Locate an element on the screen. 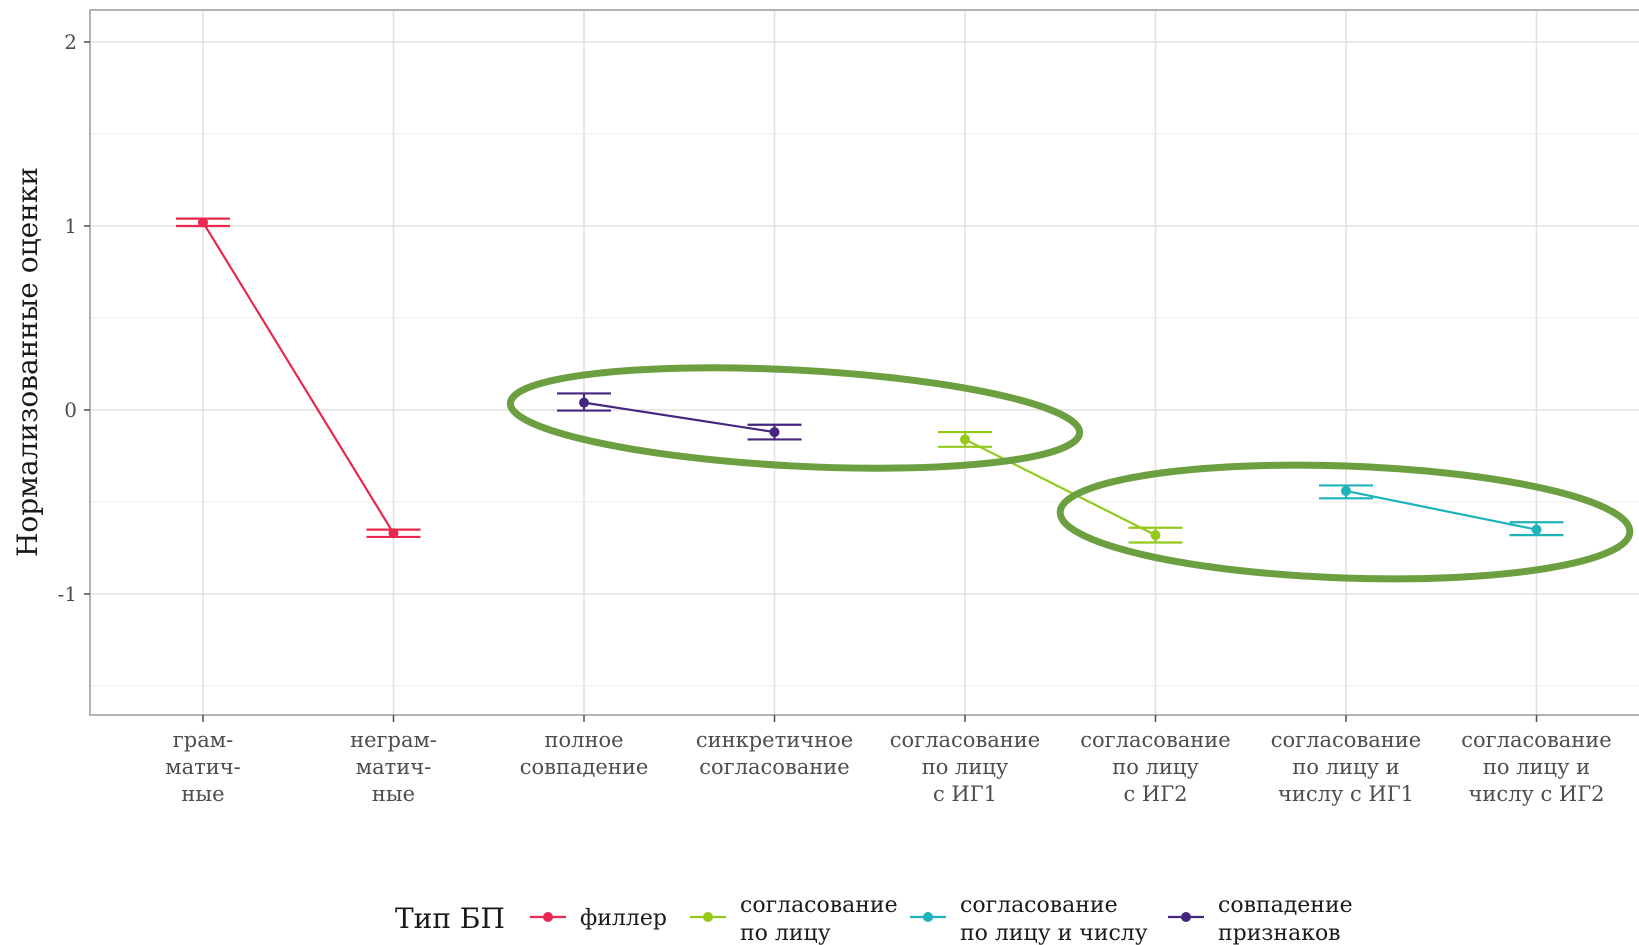 The image size is (1639, 945). legend-entry: совпадение признаков is located at coordinates (1260, 919).